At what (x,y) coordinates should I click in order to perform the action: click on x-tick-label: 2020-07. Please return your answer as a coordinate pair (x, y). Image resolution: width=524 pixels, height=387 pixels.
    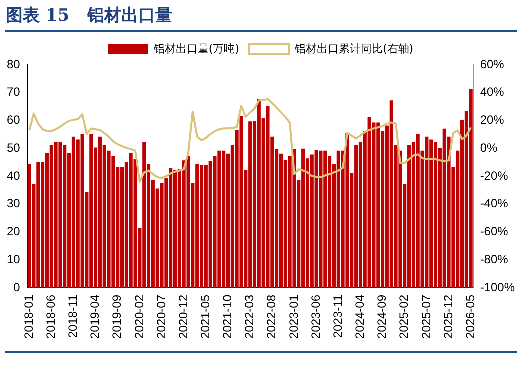
    Looking at the image, I should click on (161, 317).